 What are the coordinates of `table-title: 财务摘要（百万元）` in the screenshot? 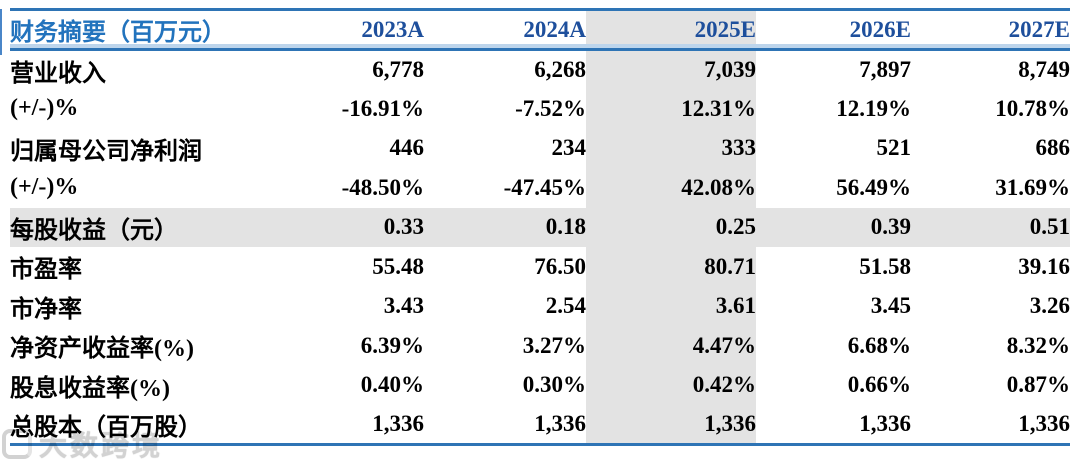 It's located at (156, 30).